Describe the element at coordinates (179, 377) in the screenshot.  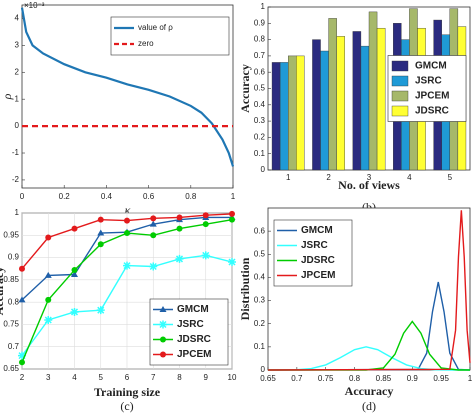
I see `x-tick-label: 8` at that location.